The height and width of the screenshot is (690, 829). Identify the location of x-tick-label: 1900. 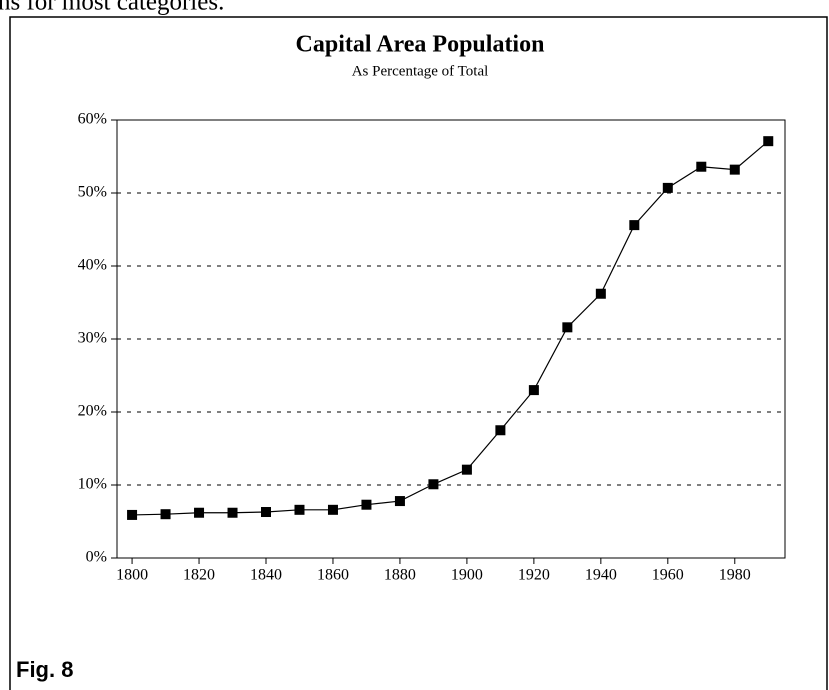
(467, 575).